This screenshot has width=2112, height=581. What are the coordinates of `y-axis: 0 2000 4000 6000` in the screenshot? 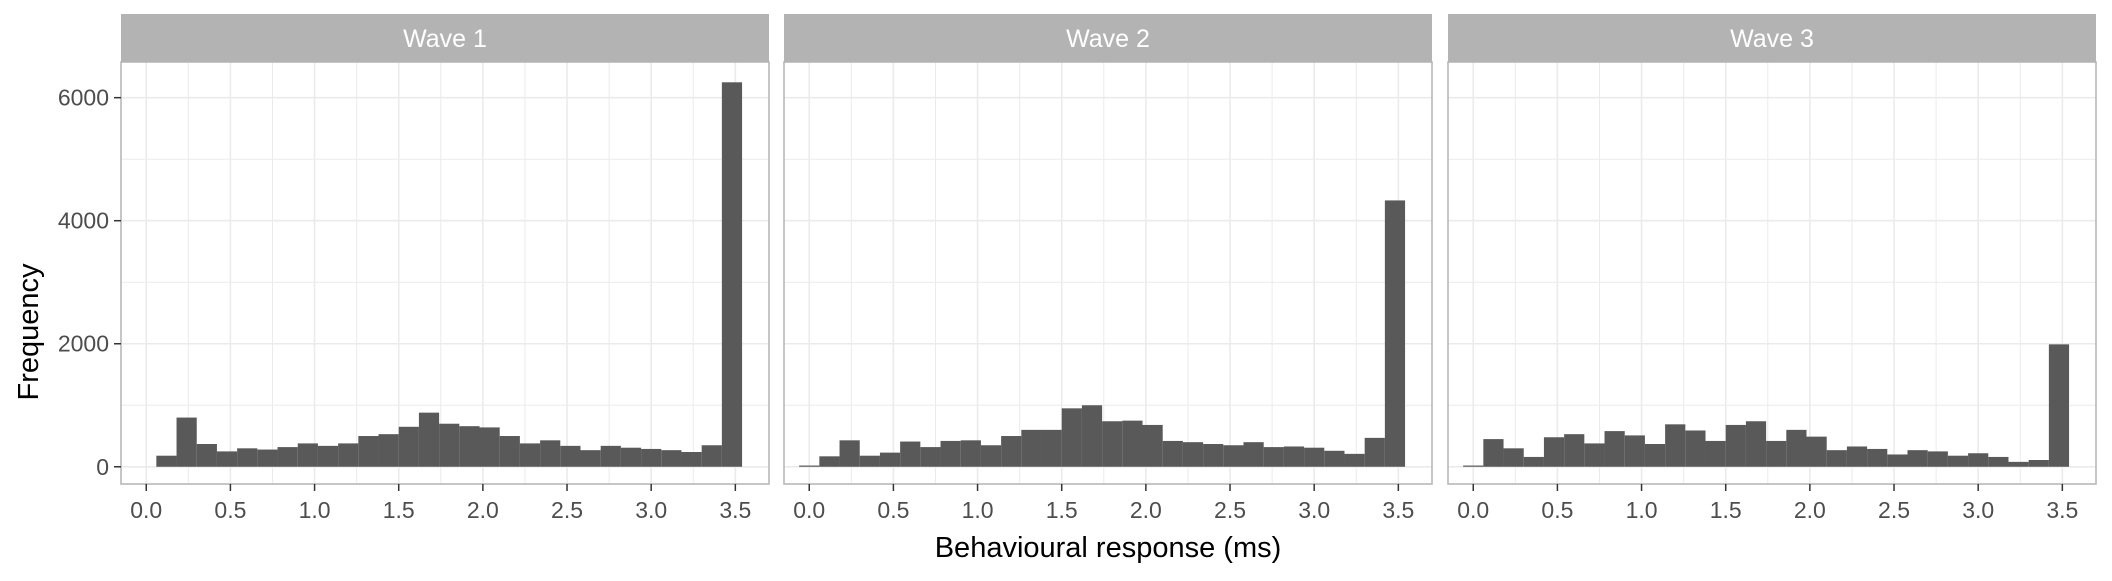 It's located at (89, 282).